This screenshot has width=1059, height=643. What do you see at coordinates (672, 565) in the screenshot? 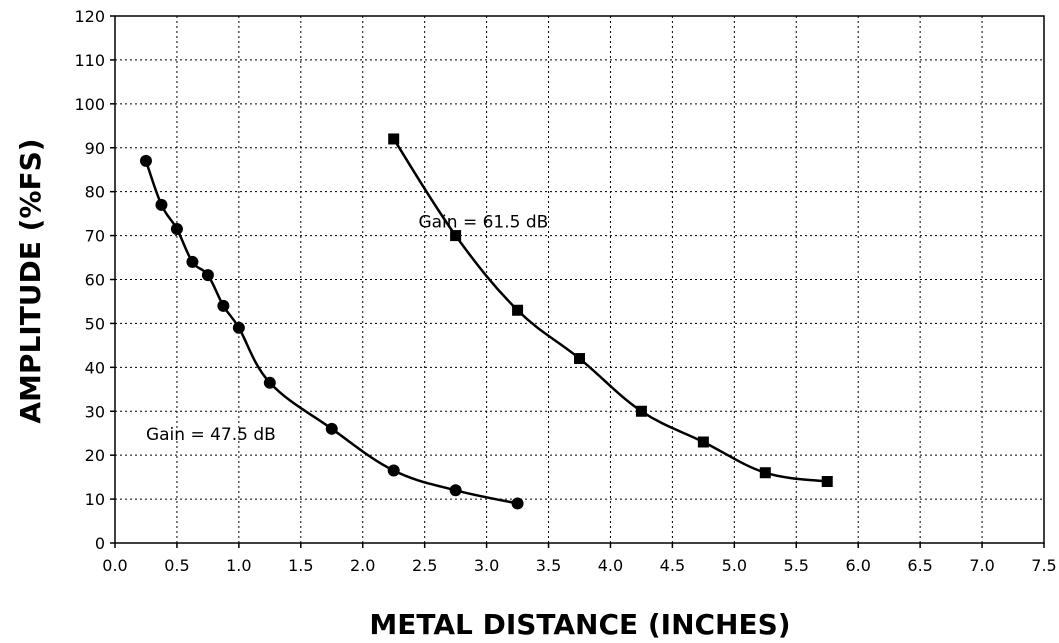
I see `x-tick-label: 4.5` at bounding box center [672, 565].